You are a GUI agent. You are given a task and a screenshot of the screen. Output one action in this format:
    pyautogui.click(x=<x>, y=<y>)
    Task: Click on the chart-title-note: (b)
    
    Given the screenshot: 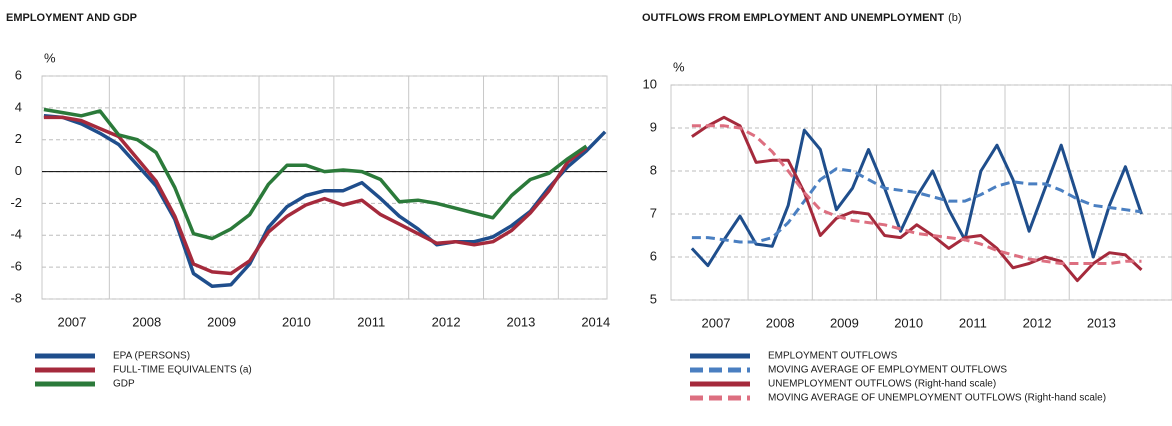 What is the action you would take?
    pyautogui.click(x=954, y=18)
    